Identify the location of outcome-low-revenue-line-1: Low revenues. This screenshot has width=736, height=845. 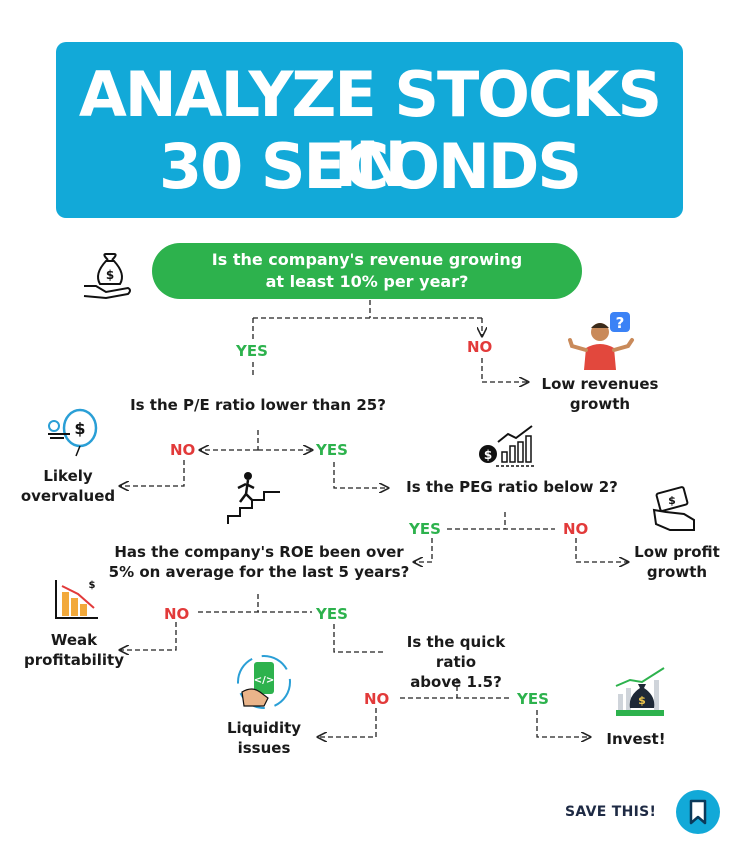
(600, 384).